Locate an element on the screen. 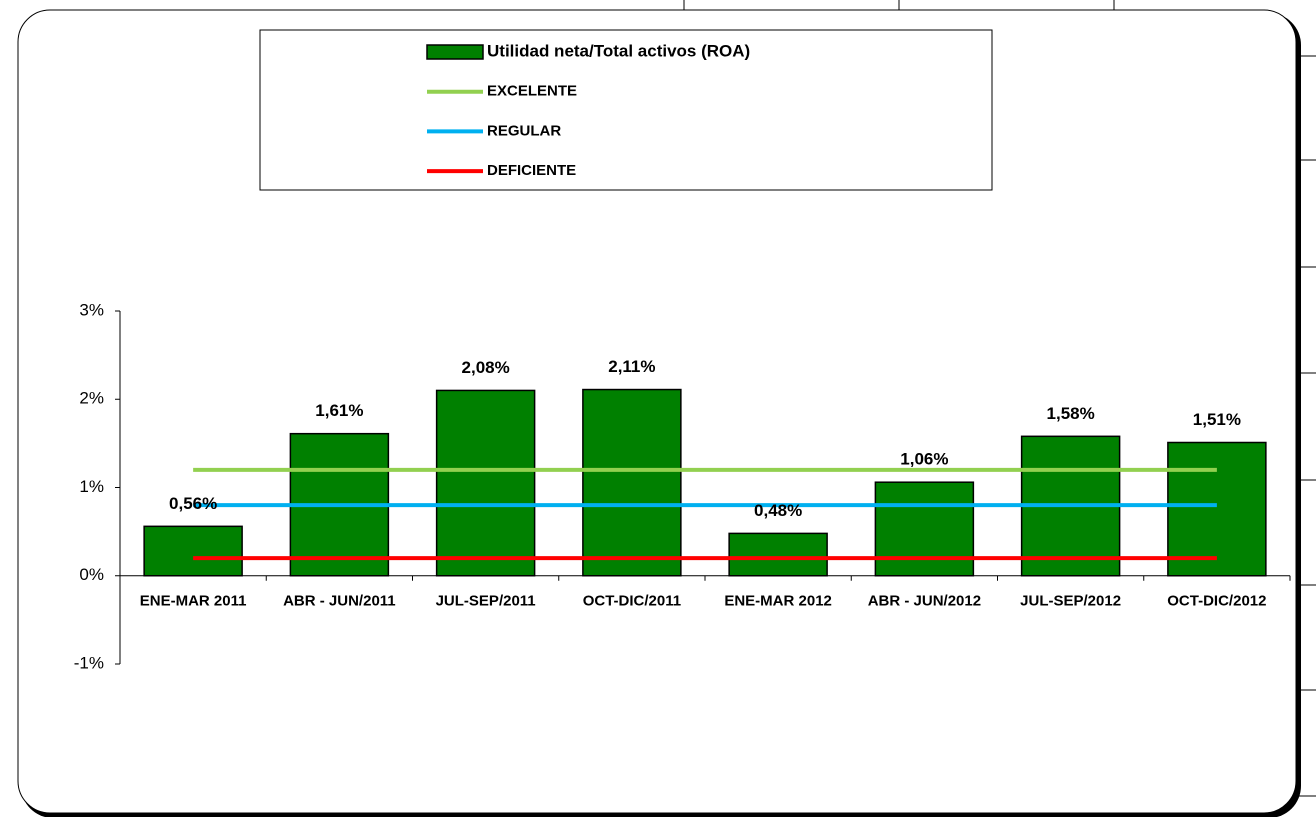  x-tick-label: JUL-SEP/2012 is located at coordinates (1070, 601).